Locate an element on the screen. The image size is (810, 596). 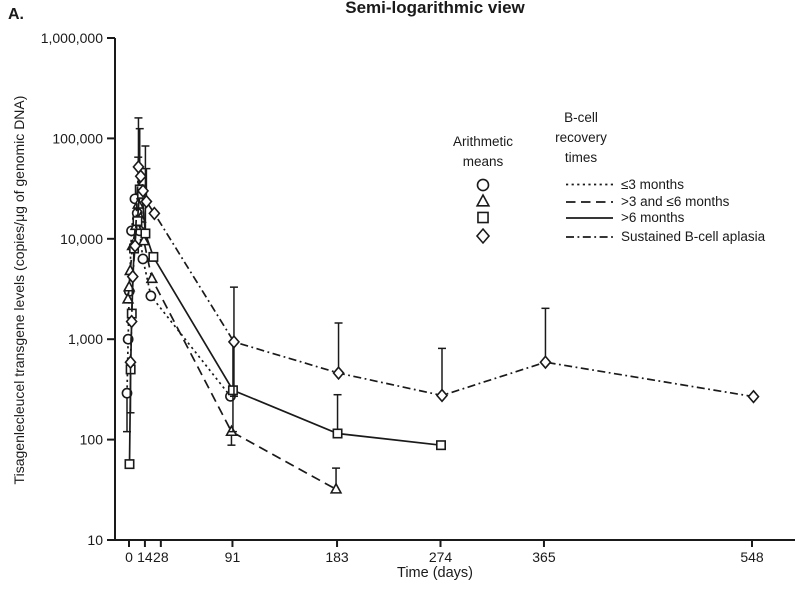
x-axis-tick-label: 28 is located at coordinates (161, 557).